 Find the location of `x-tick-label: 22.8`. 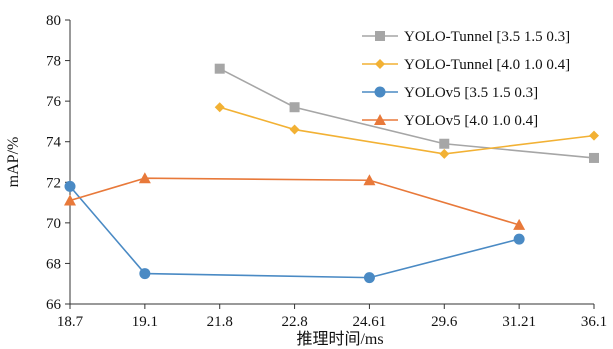

x-tick-label: 22.8 is located at coordinates (294, 322).